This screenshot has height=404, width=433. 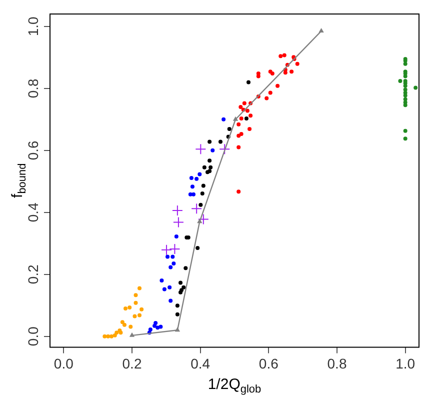 What do you see at coordinates (32, 88) in the screenshot?
I see `y-tick-label: 0.8` at bounding box center [32, 88].